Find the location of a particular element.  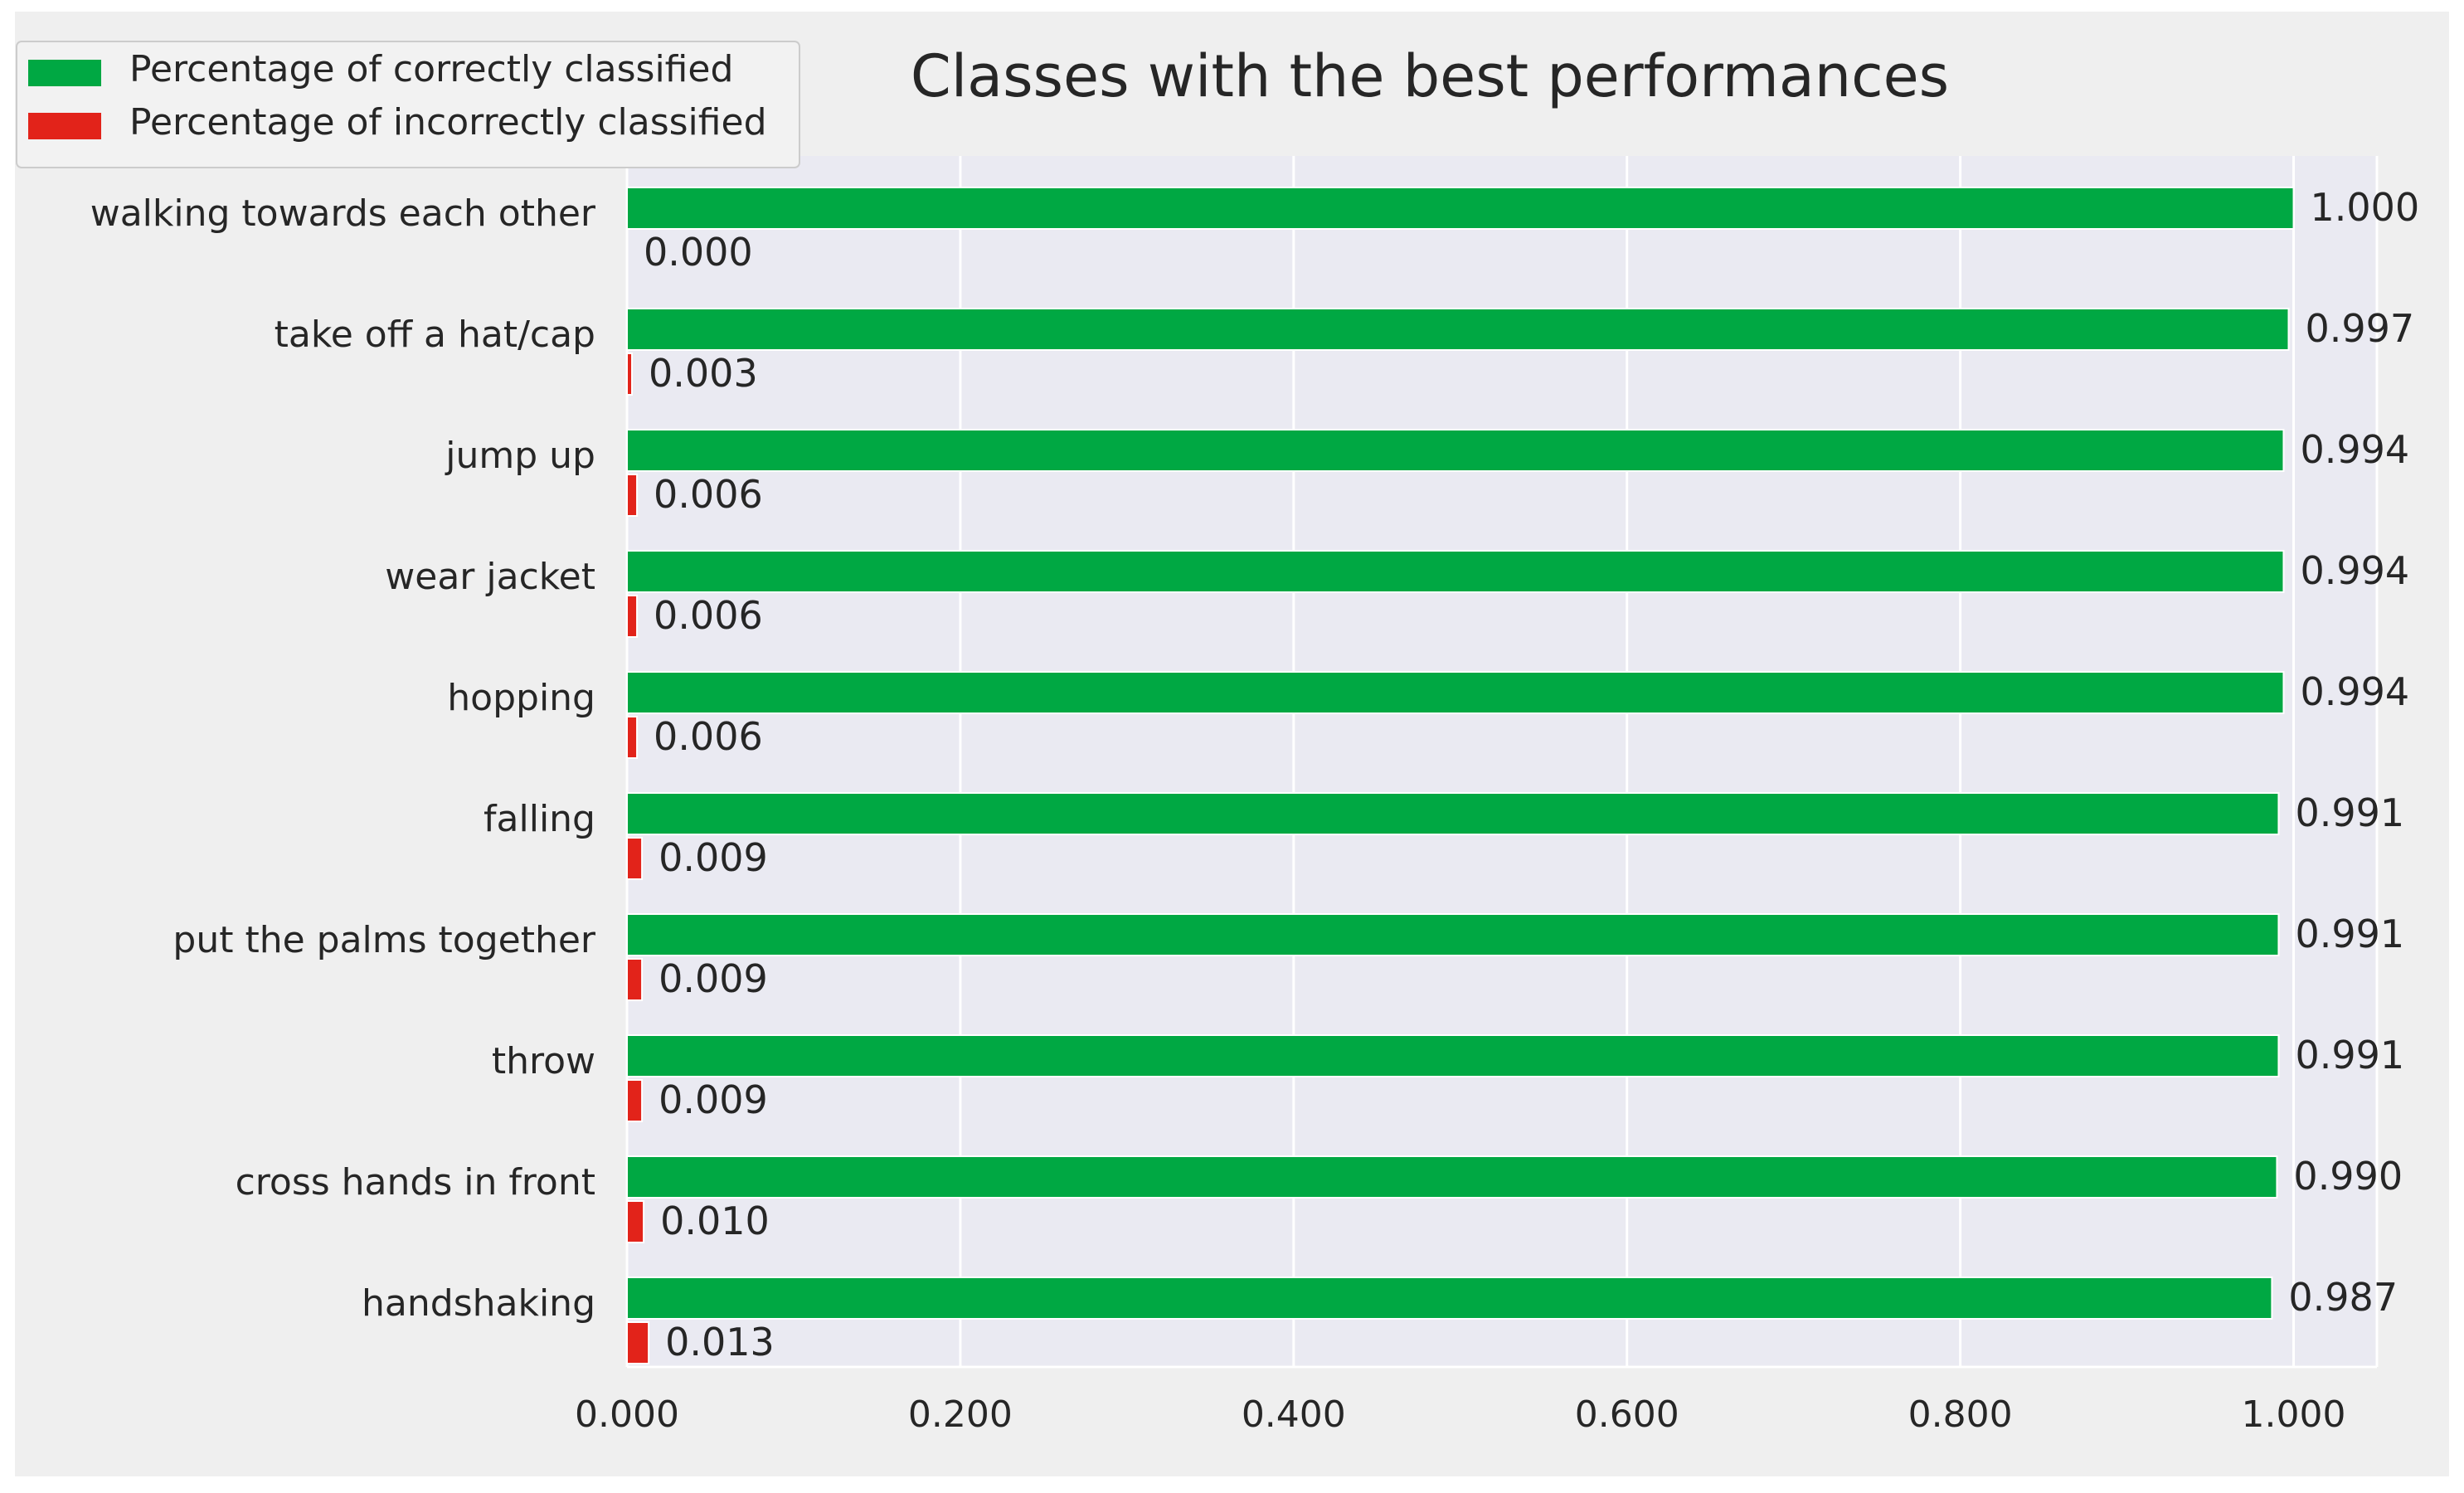

value-label-incorrect: 0.000 is located at coordinates (699, 252).